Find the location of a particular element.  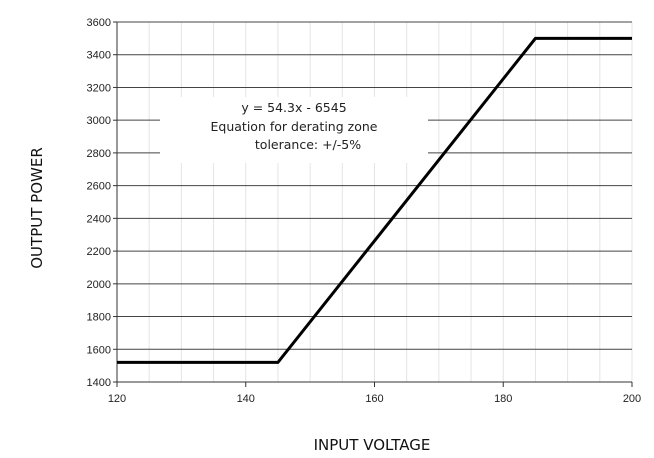

x-tick-label: 140 is located at coordinates (246, 399).